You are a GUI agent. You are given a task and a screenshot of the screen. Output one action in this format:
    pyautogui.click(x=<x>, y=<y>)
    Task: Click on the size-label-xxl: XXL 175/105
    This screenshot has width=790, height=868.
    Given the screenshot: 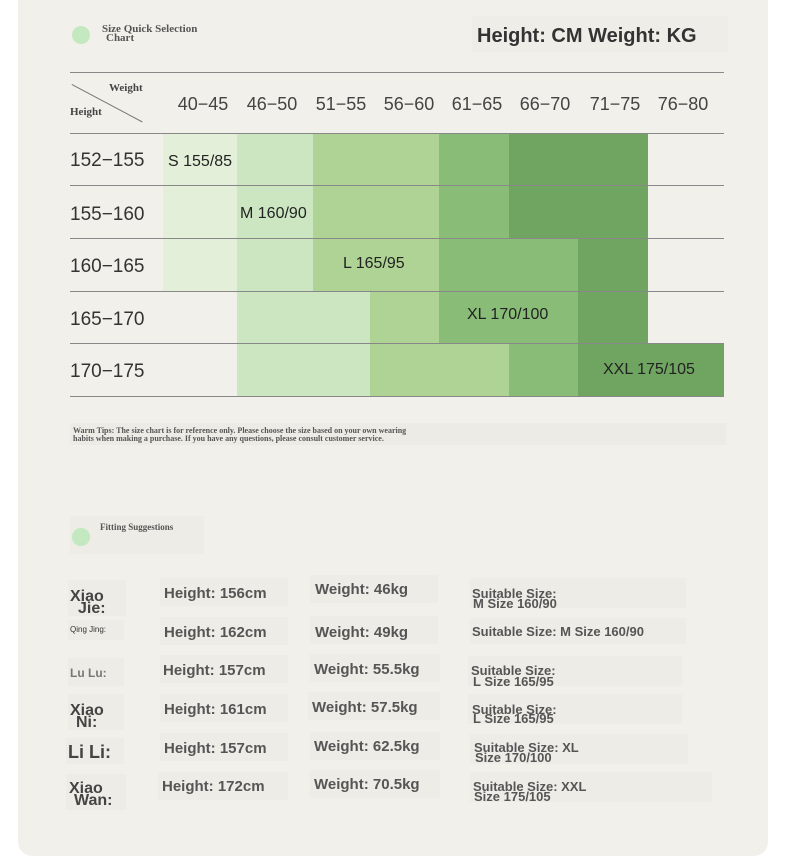 What is the action you would take?
    pyautogui.click(x=649, y=369)
    